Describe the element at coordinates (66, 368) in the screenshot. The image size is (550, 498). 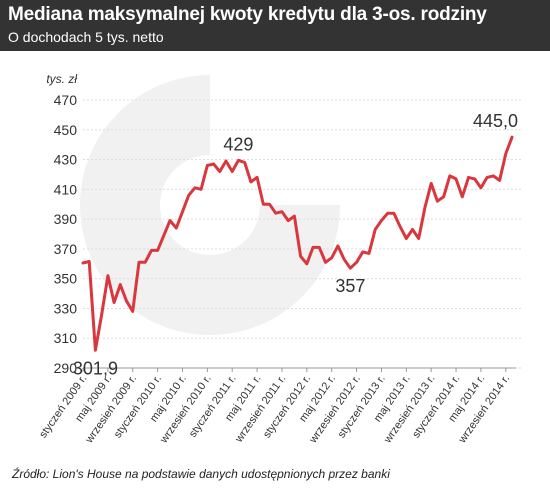
I see `y-tick-label: 290` at that location.